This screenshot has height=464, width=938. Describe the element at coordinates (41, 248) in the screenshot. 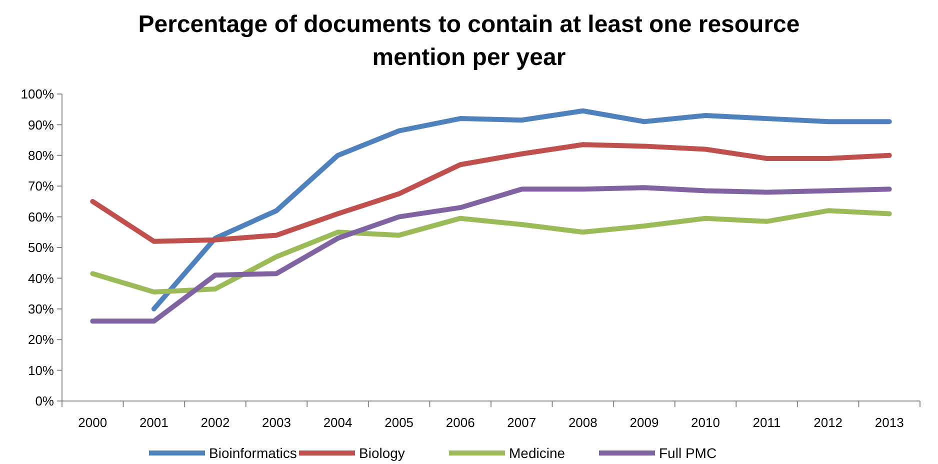

I see `y-tick-label: 50%` at that location.